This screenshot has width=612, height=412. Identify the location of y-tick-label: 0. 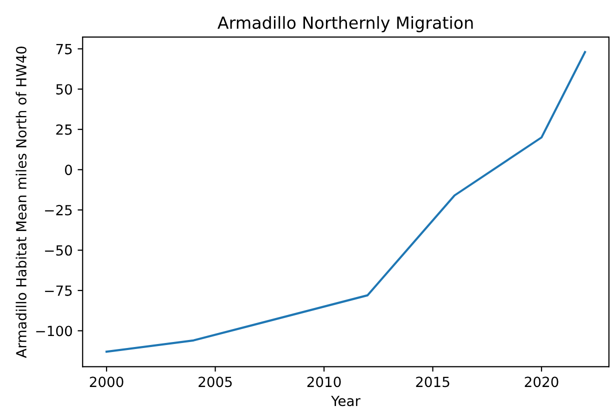
(68, 170).